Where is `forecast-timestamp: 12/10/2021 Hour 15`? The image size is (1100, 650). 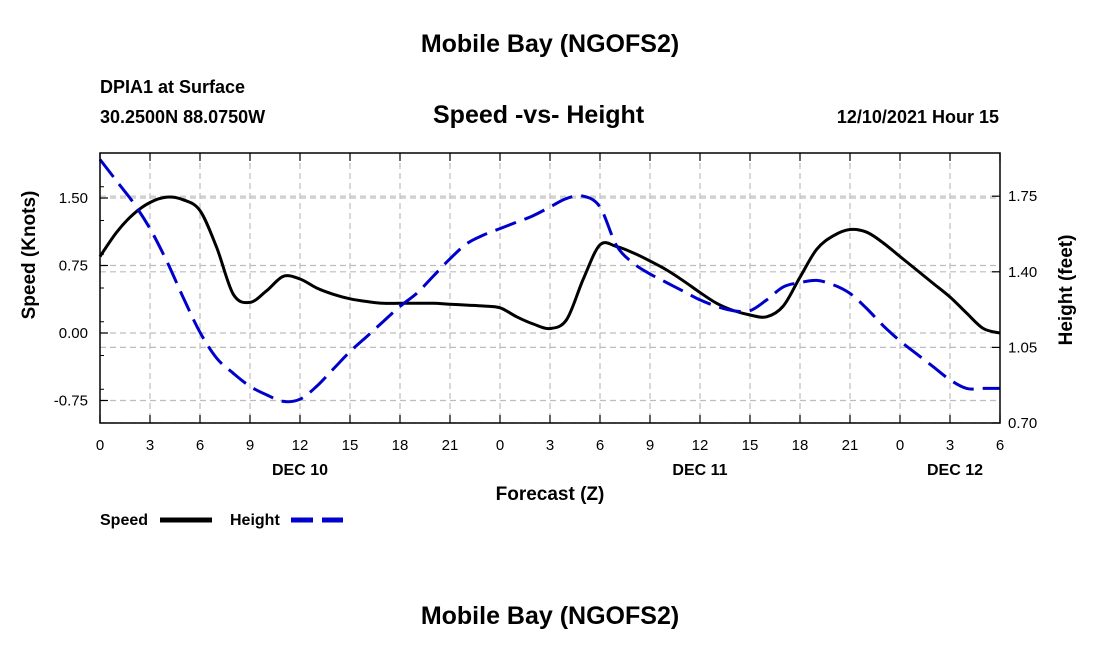
forecast-timestamp: 12/10/2021 Hour 15 is located at coordinates (917, 117).